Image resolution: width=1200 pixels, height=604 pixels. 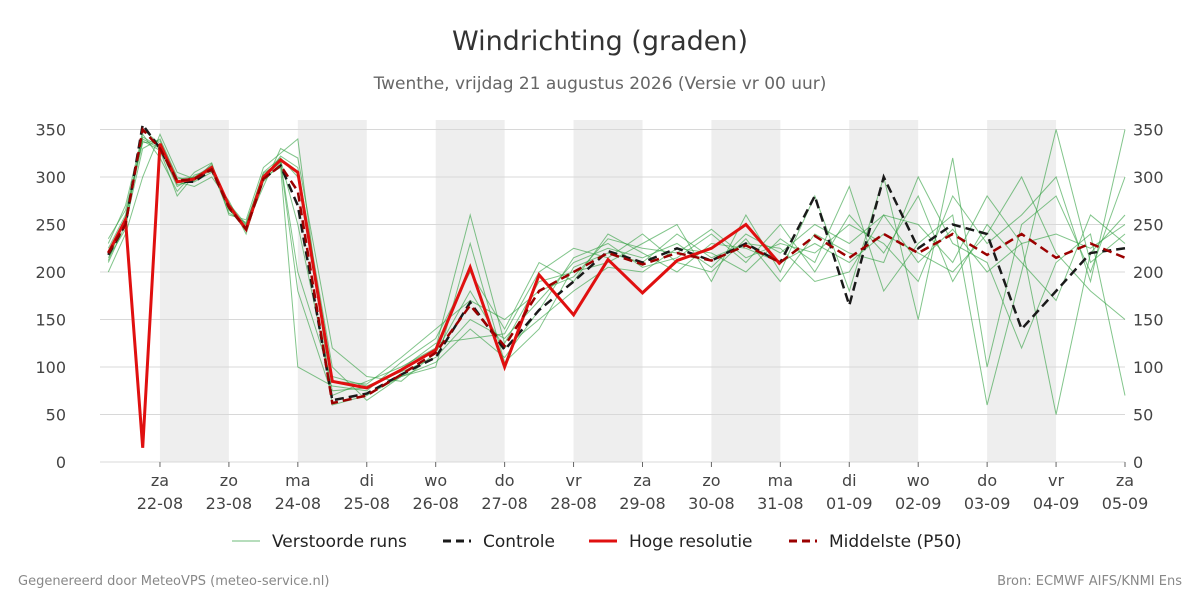 What do you see at coordinates (1125, 503) in the screenshot?
I see `x-tick-label: 05-09` at bounding box center [1125, 503].